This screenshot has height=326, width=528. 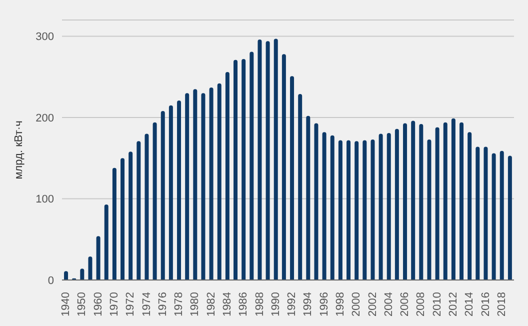 I want to click on y-tick-label: 300, so click(x=45, y=37).